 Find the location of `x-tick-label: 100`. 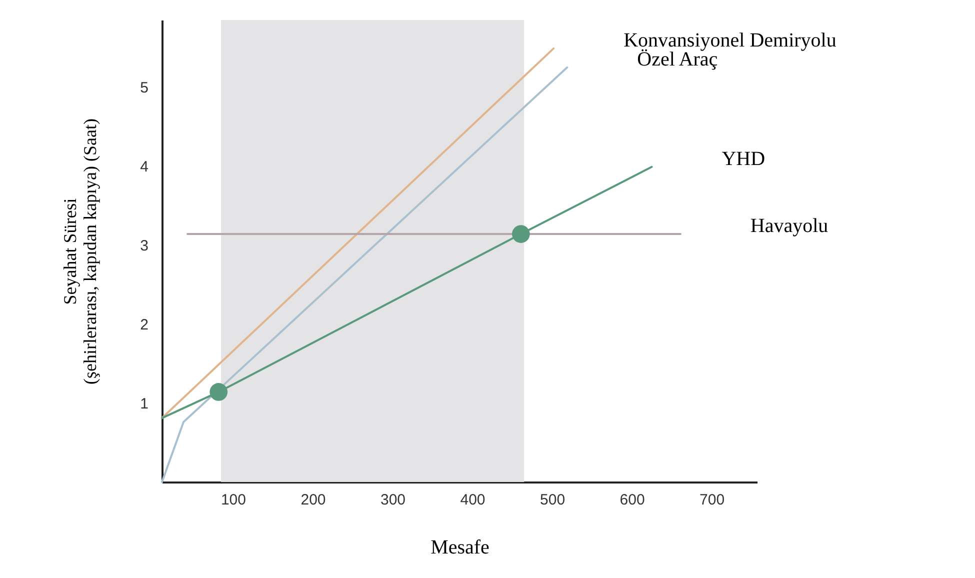

x-tick-label: 100 is located at coordinates (233, 500).